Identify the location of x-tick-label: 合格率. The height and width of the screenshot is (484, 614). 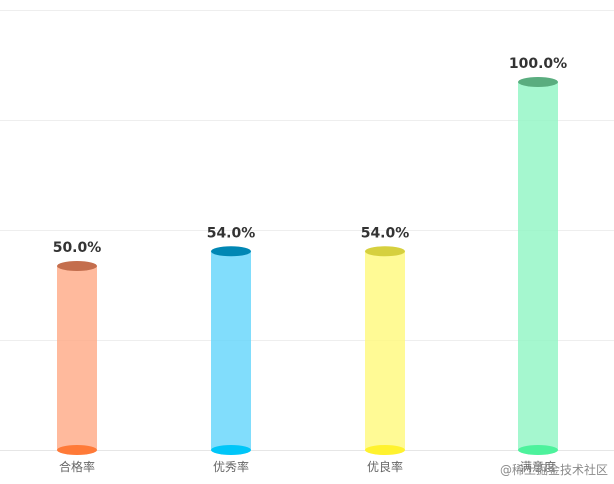
(77, 466).